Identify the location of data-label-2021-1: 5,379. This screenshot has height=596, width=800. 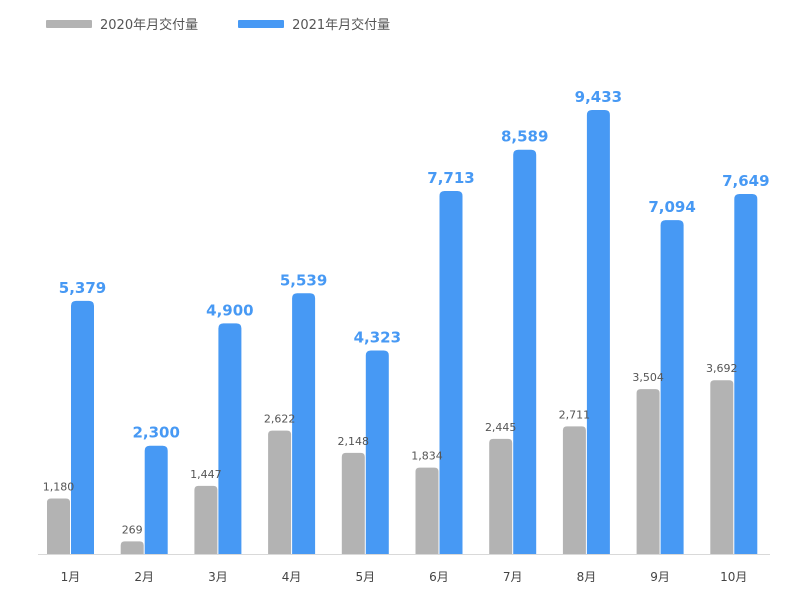
(82, 288).